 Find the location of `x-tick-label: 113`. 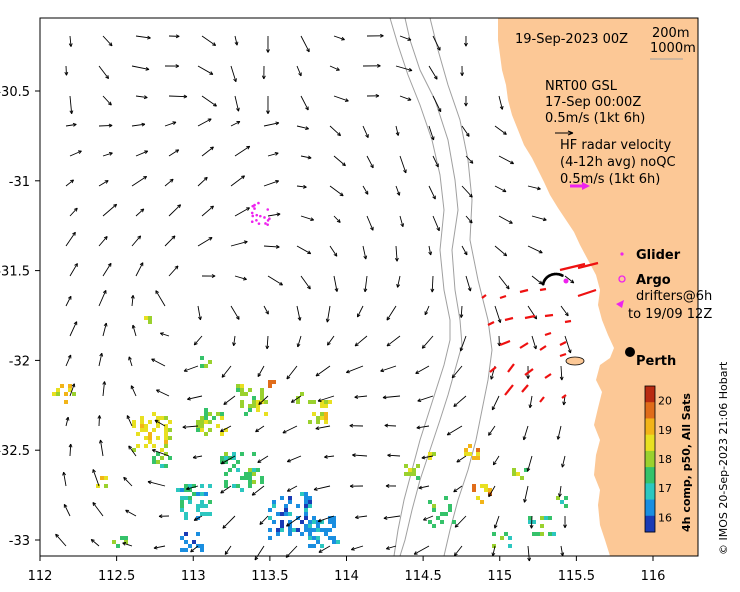

x-tick-label: 113 is located at coordinates (193, 576).